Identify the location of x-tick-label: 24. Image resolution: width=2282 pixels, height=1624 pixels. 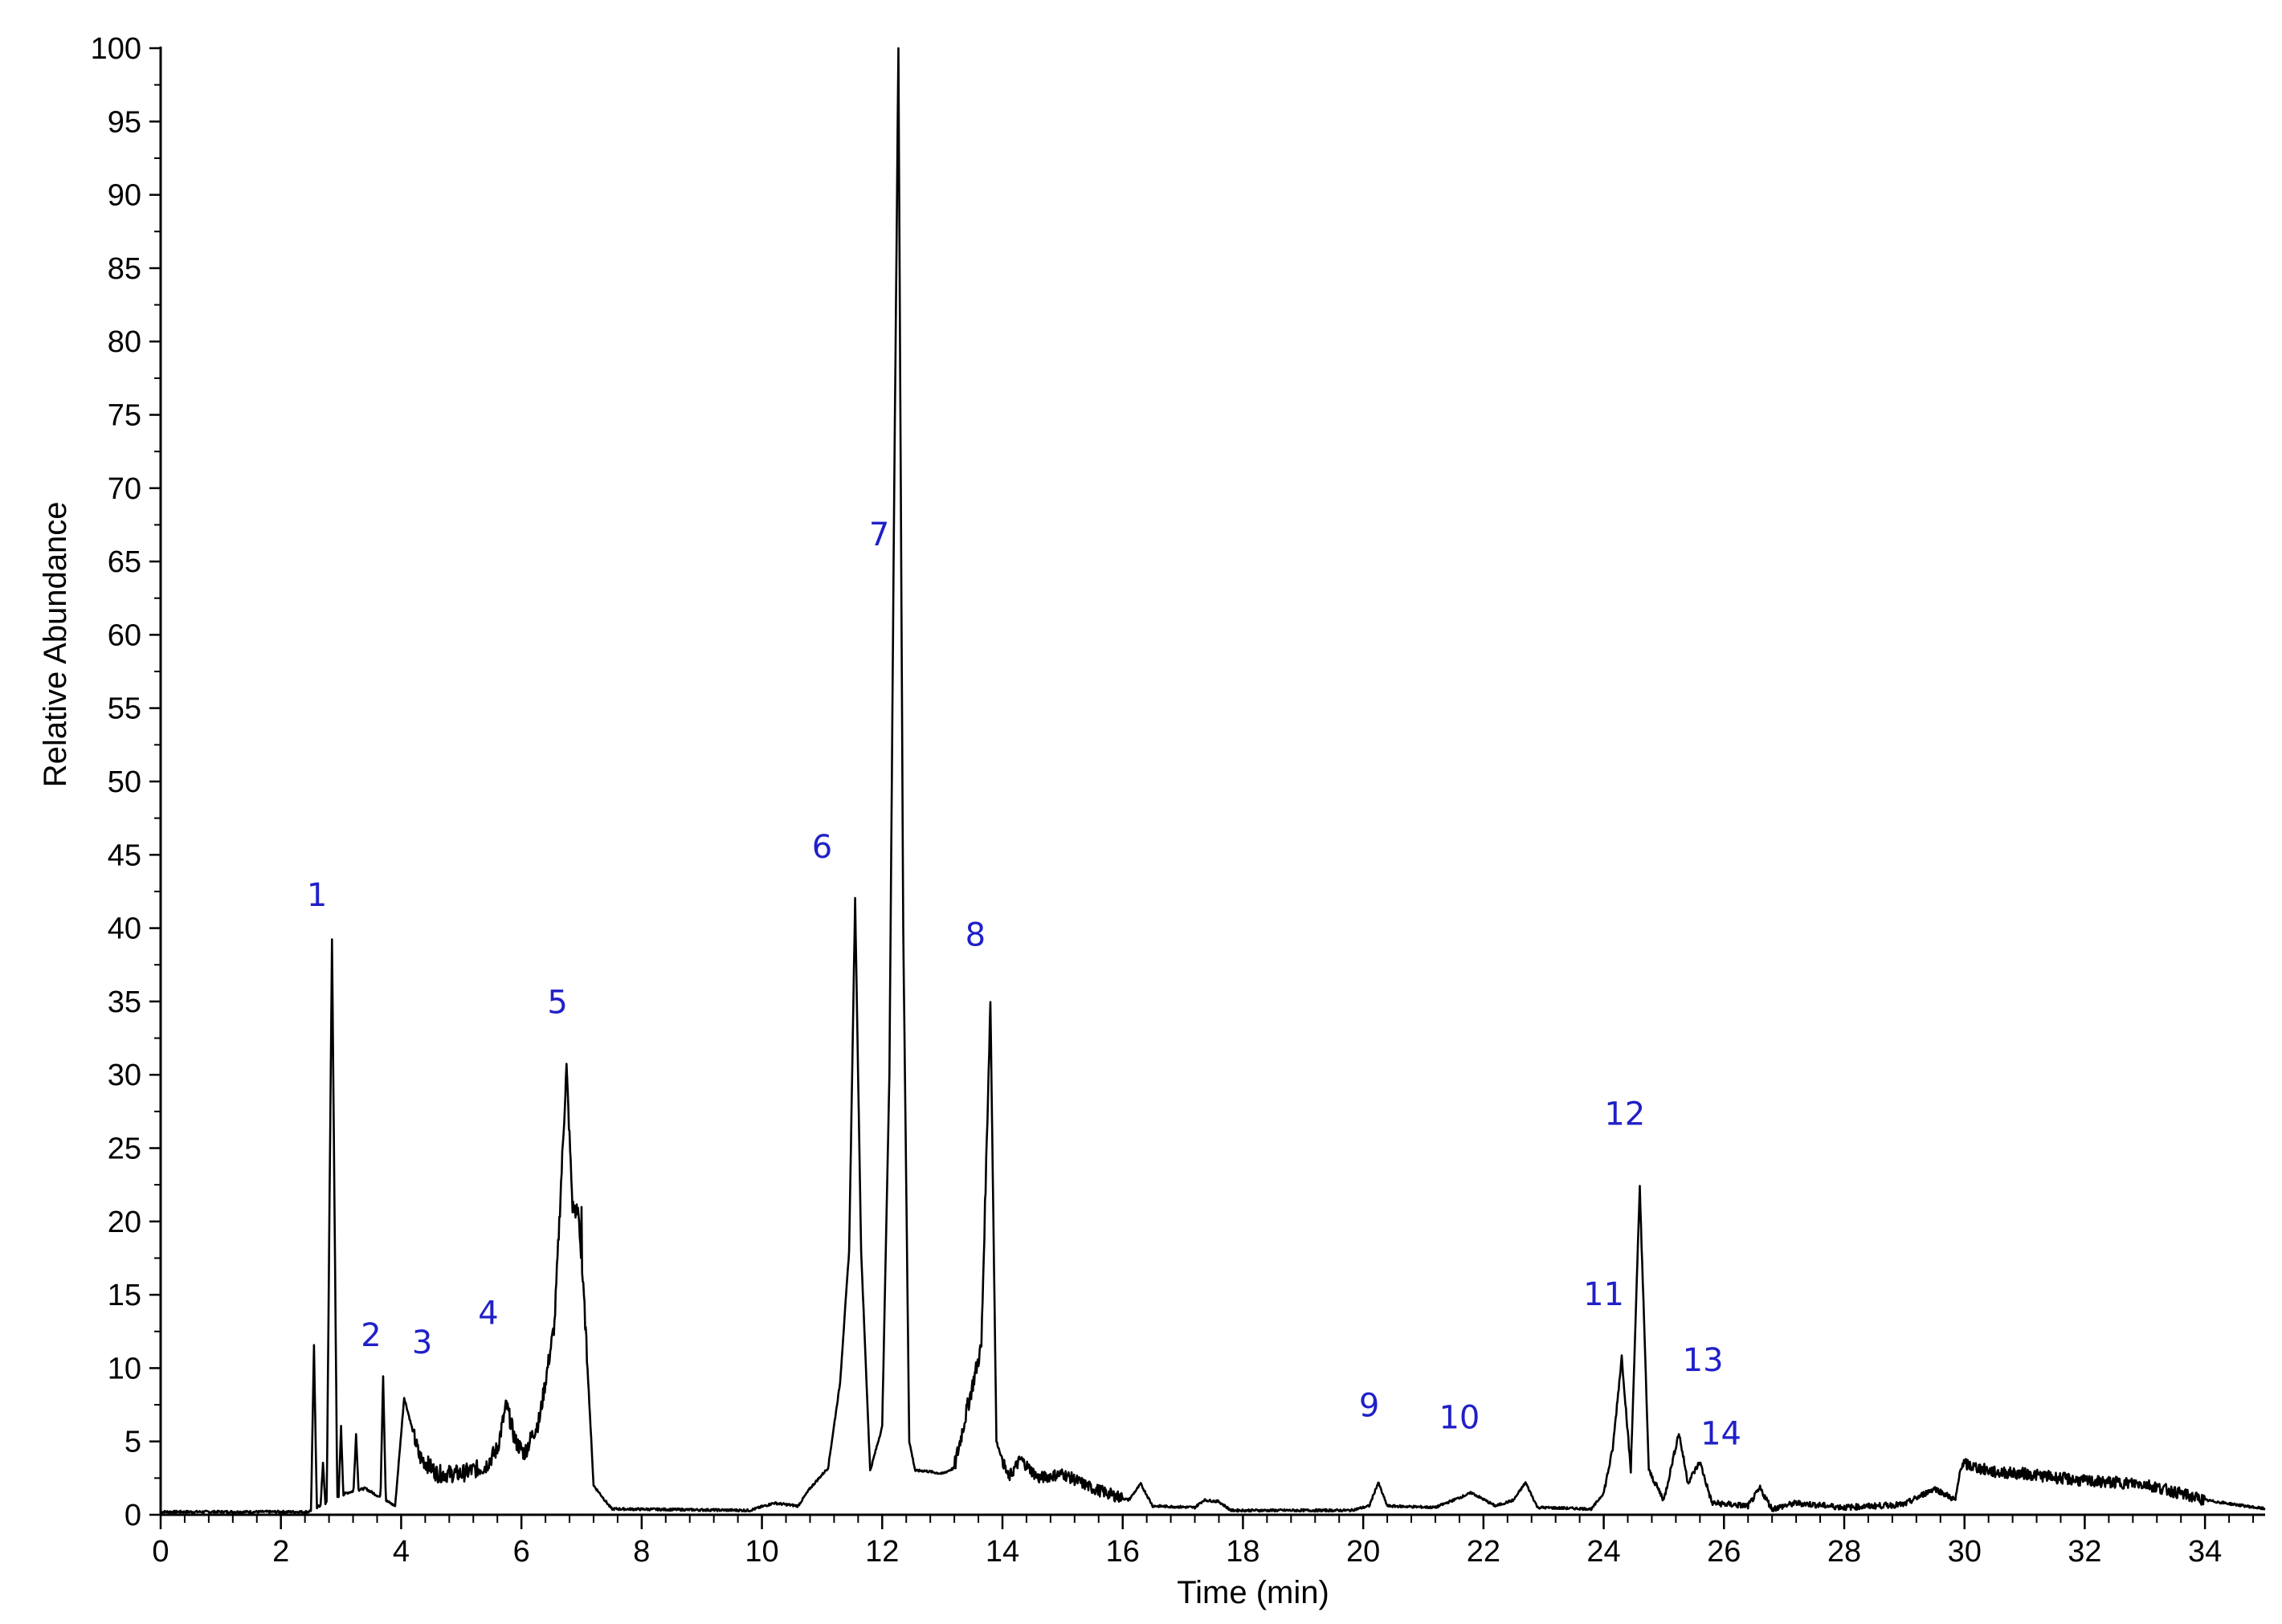
(1603, 1552).